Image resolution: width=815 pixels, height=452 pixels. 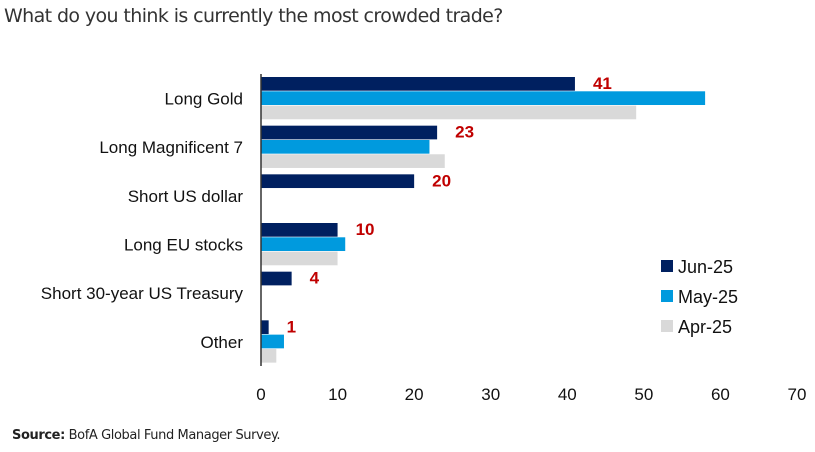 What do you see at coordinates (720, 394) in the screenshot?
I see `x-tick-label-60: 60` at bounding box center [720, 394].